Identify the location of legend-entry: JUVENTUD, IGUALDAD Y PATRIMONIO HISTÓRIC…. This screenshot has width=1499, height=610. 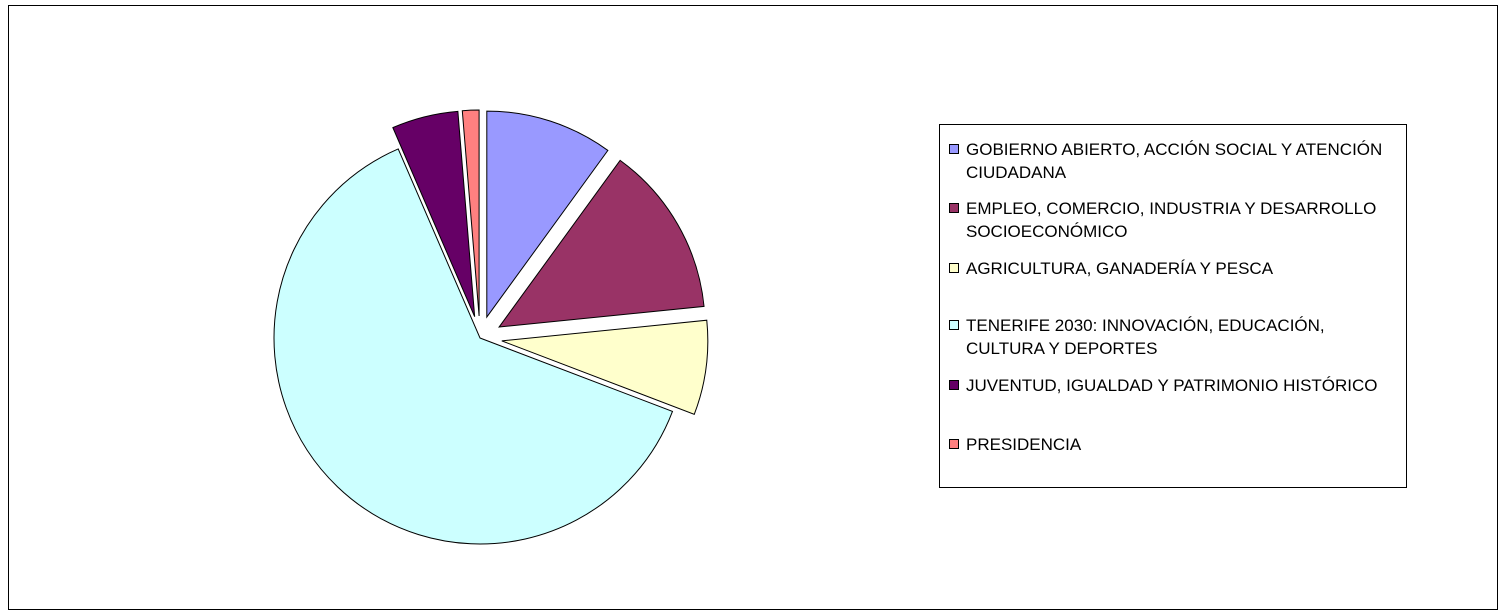
(1174, 385).